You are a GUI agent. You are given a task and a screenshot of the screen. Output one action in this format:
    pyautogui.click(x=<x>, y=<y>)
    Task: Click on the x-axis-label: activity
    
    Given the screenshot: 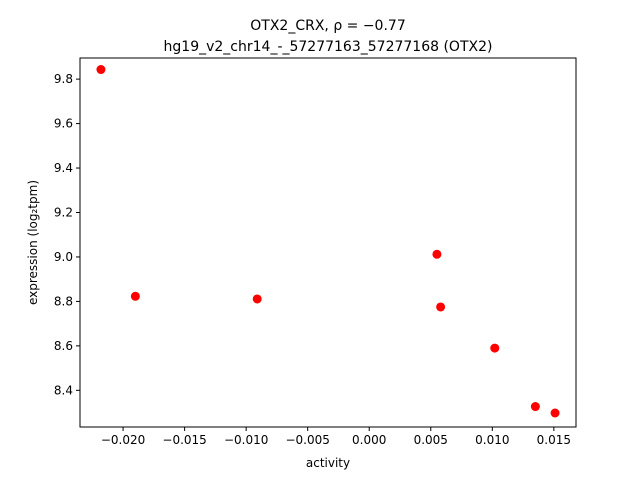 What is the action you would take?
    pyautogui.click(x=328, y=463)
    